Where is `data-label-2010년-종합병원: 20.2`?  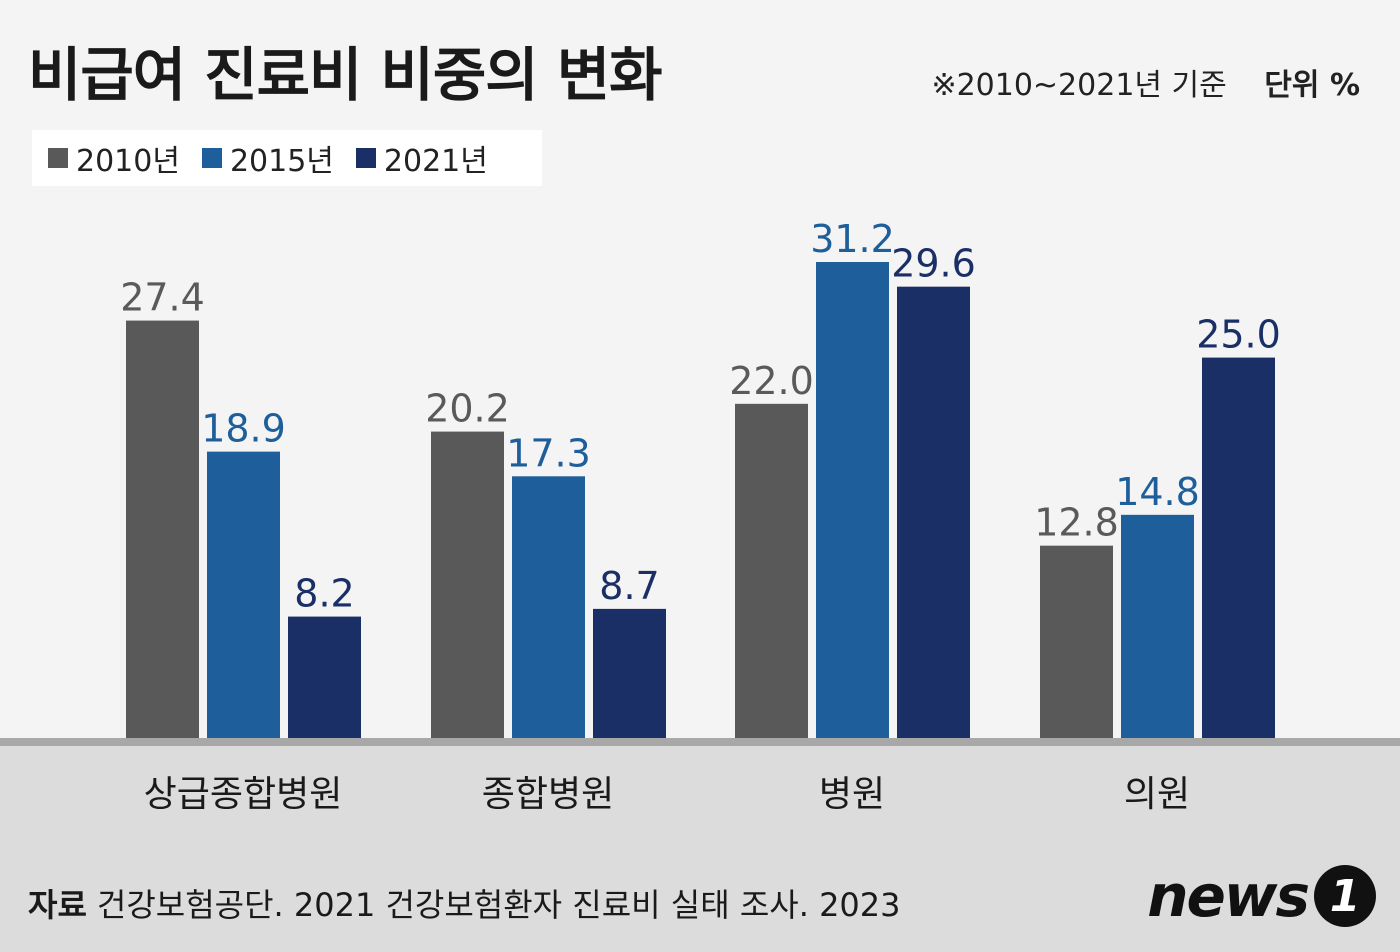
data-label-2010년-종합병원: 20.2 is located at coordinates (467, 409).